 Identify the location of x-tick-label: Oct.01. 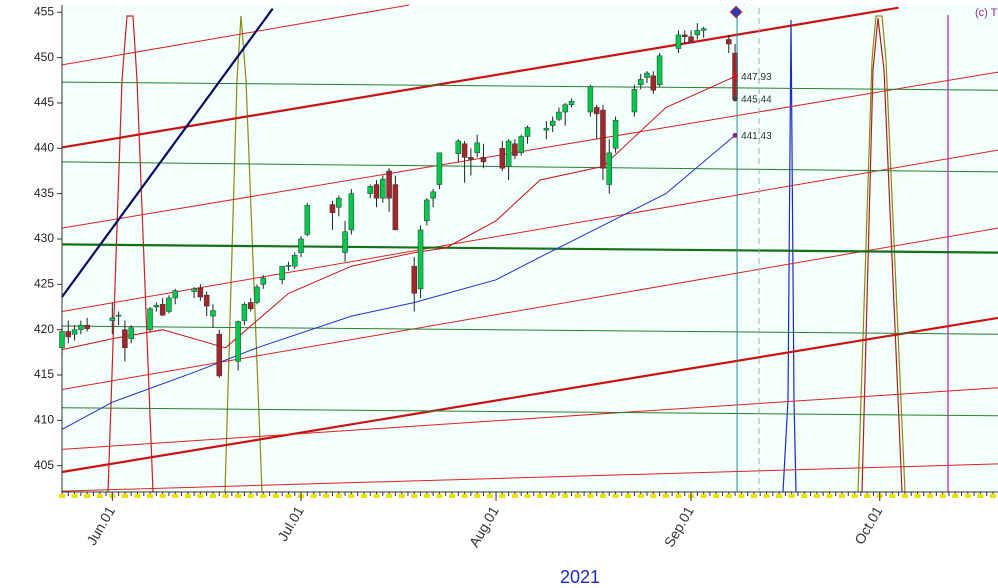
(868, 525).